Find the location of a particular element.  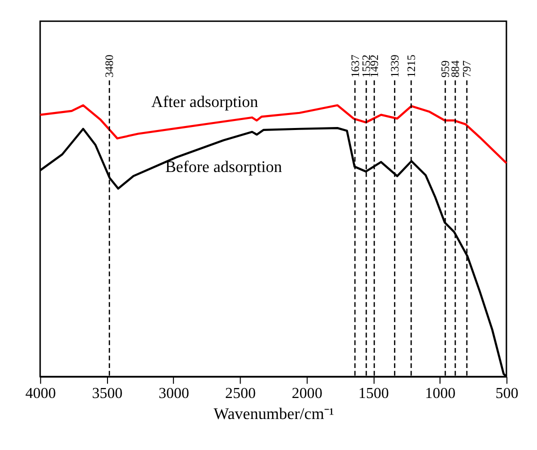

series-label: After adsorption is located at coordinates (204, 102).